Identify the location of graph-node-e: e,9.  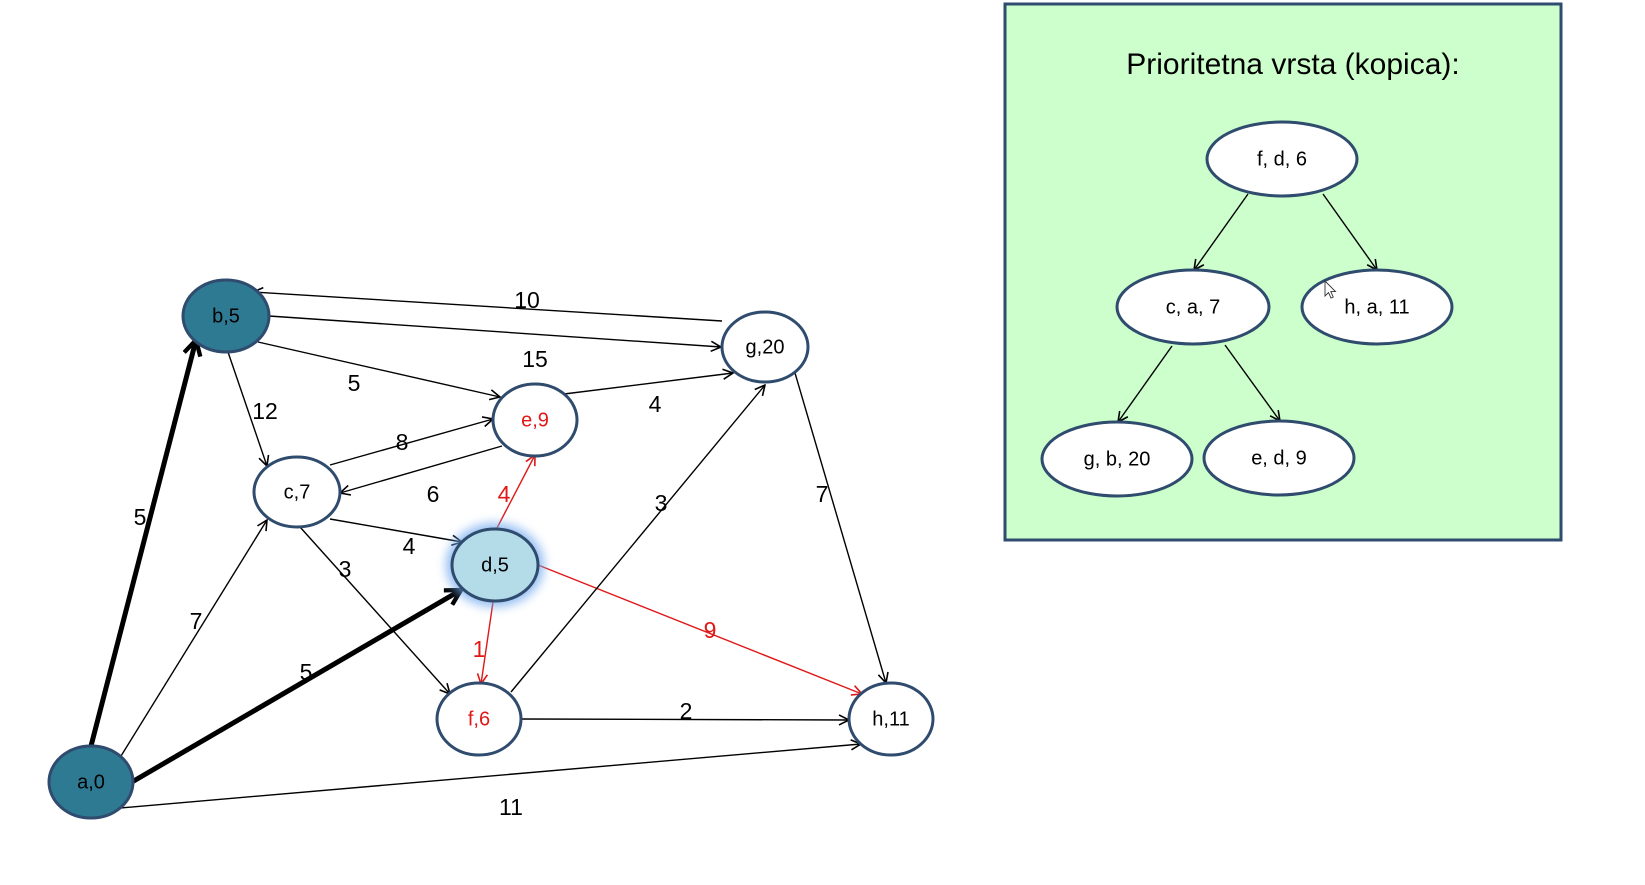
(535, 420).